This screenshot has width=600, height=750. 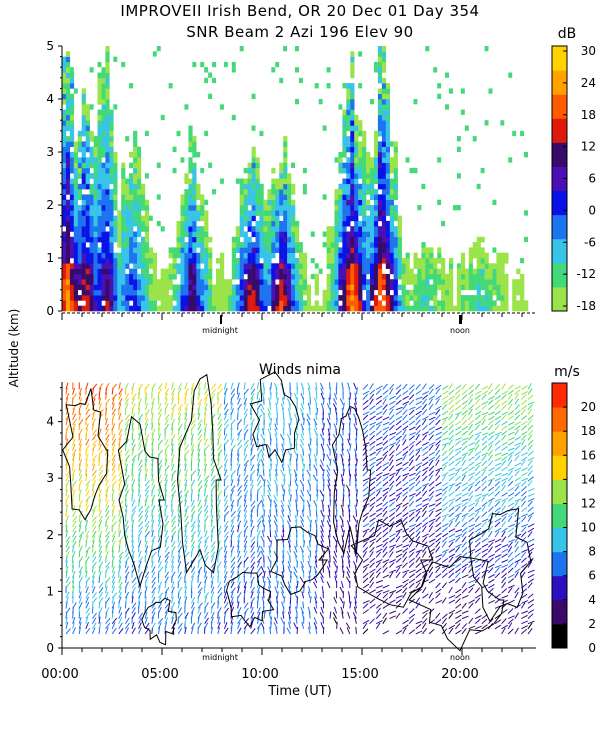 I want to click on snr-colorbar-swatch, so click(x=559, y=179).